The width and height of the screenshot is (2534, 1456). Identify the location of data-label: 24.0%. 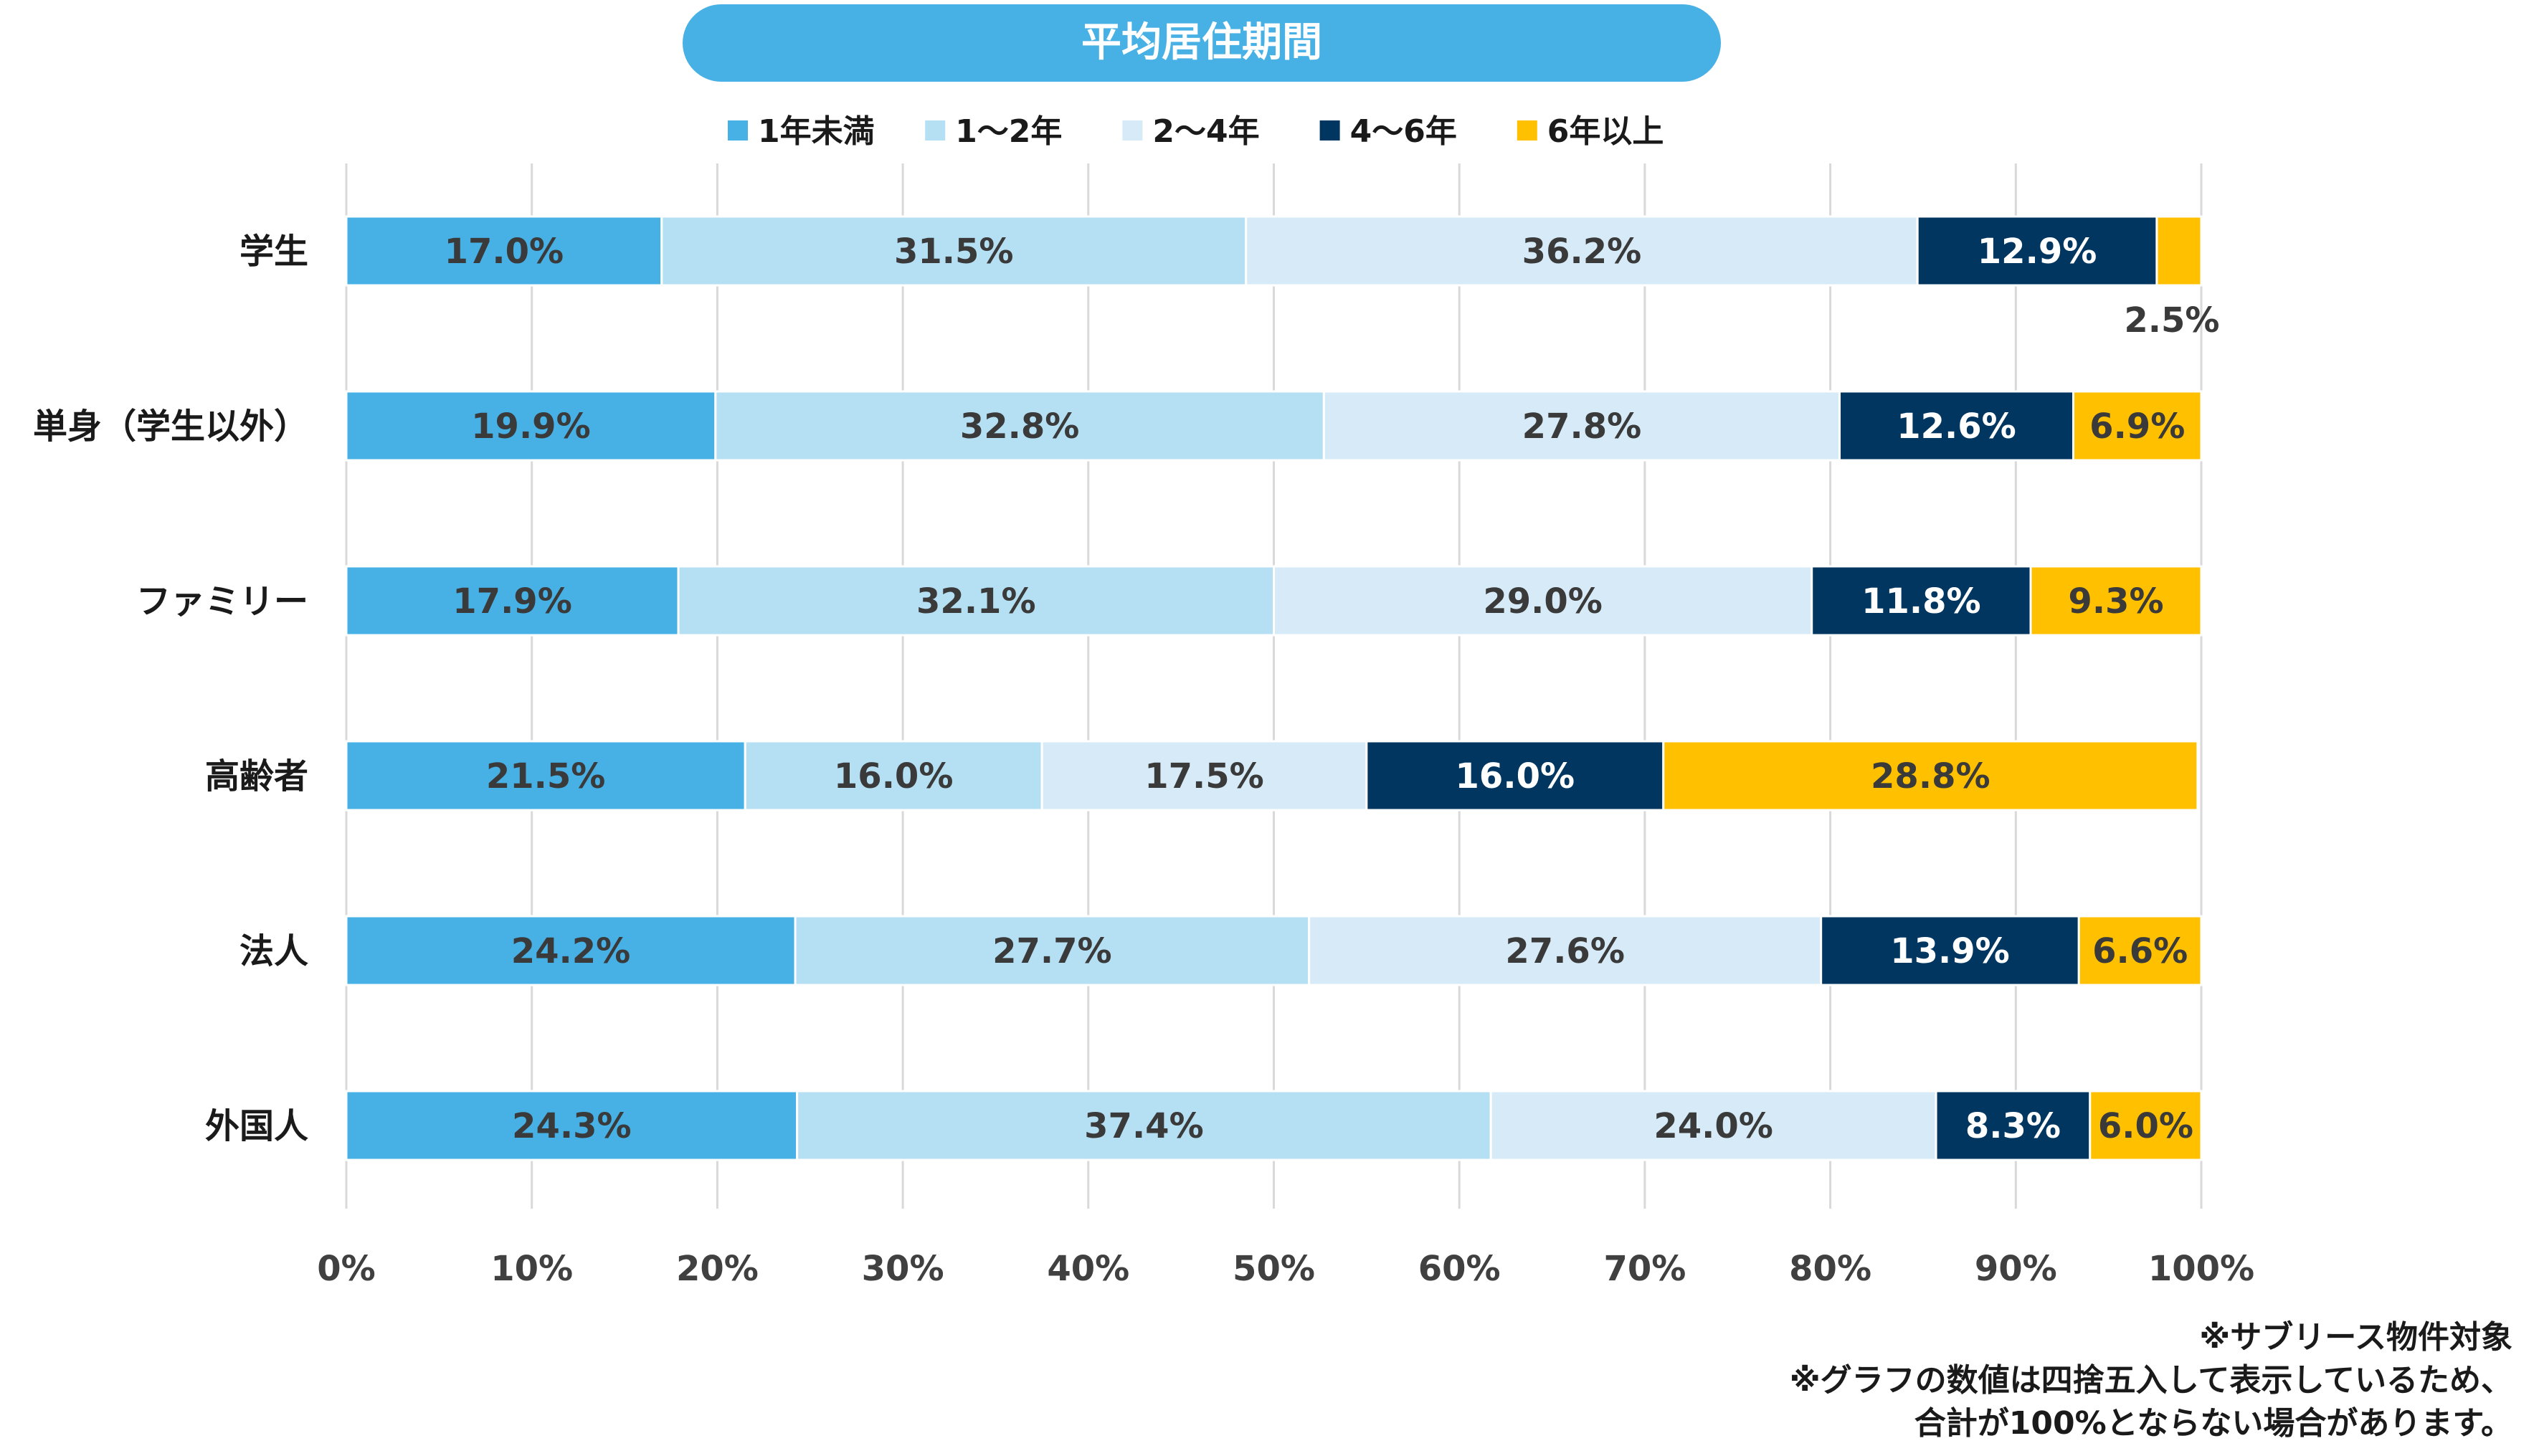
(1713, 1126).